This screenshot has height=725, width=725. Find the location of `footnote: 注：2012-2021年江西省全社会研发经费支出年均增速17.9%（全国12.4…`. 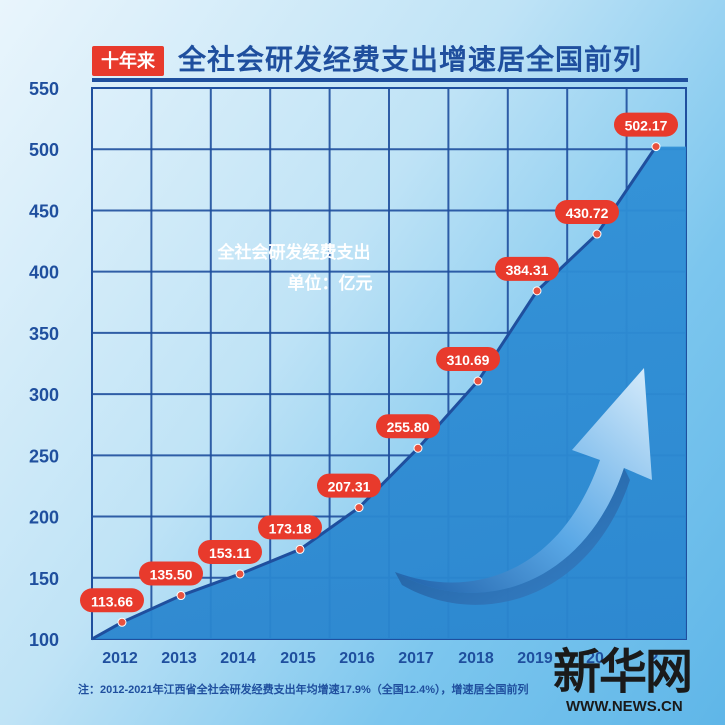

footnote: 注：2012-2021年江西省全社会研发经费支出年均增速17.9%（全国12.4… is located at coordinates (303, 690).